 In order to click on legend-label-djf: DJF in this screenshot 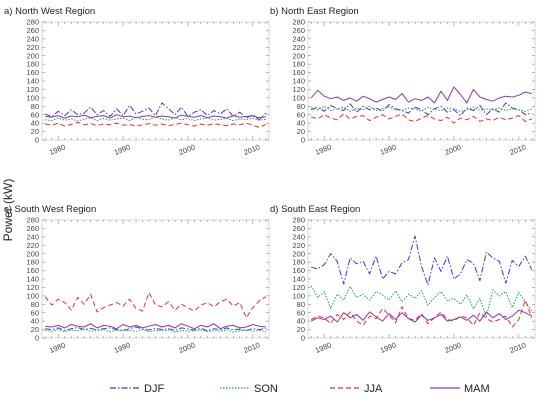, I will do `click(154, 389)`.